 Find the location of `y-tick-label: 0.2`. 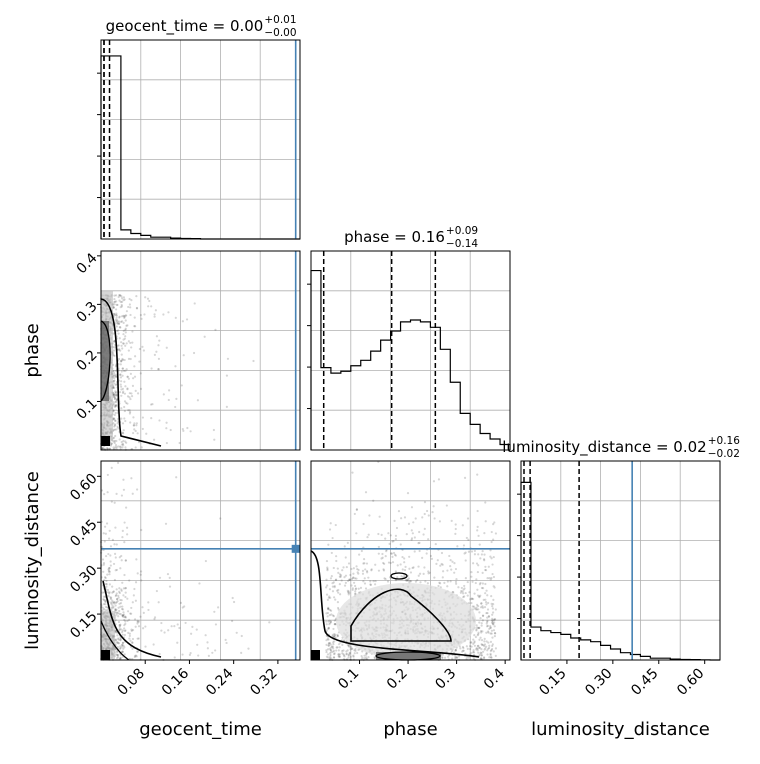

y-tick-label: 0.2 is located at coordinates (87, 360).